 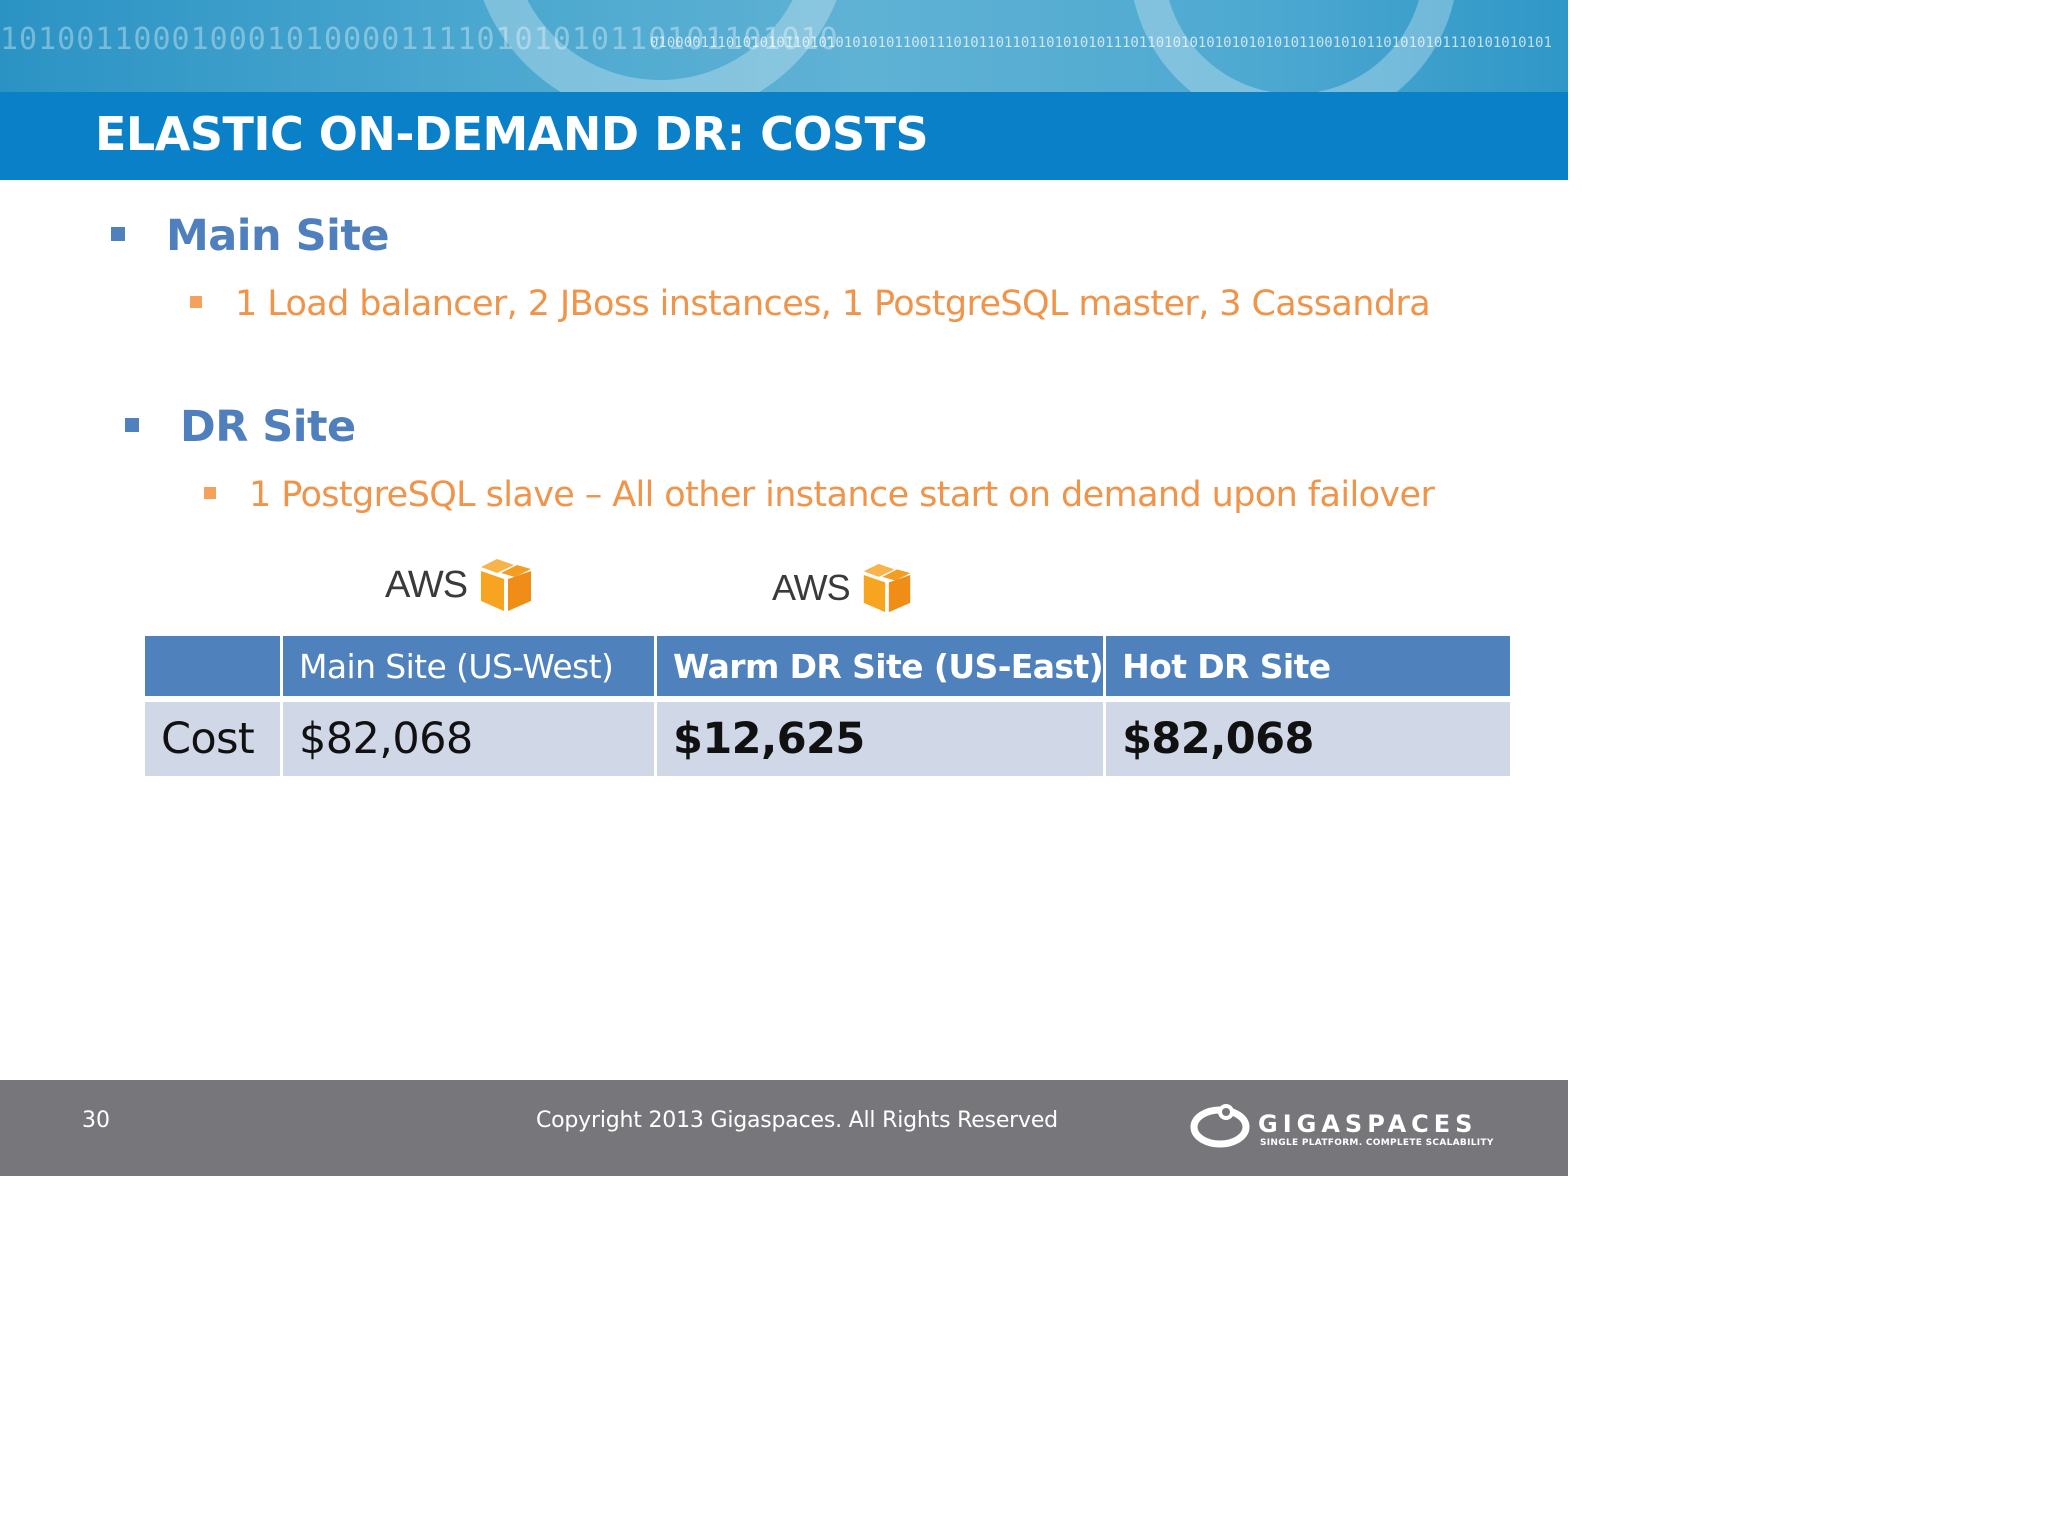 What do you see at coordinates (214, 669) in the screenshot?
I see `table-header-cell` at bounding box center [214, 669].